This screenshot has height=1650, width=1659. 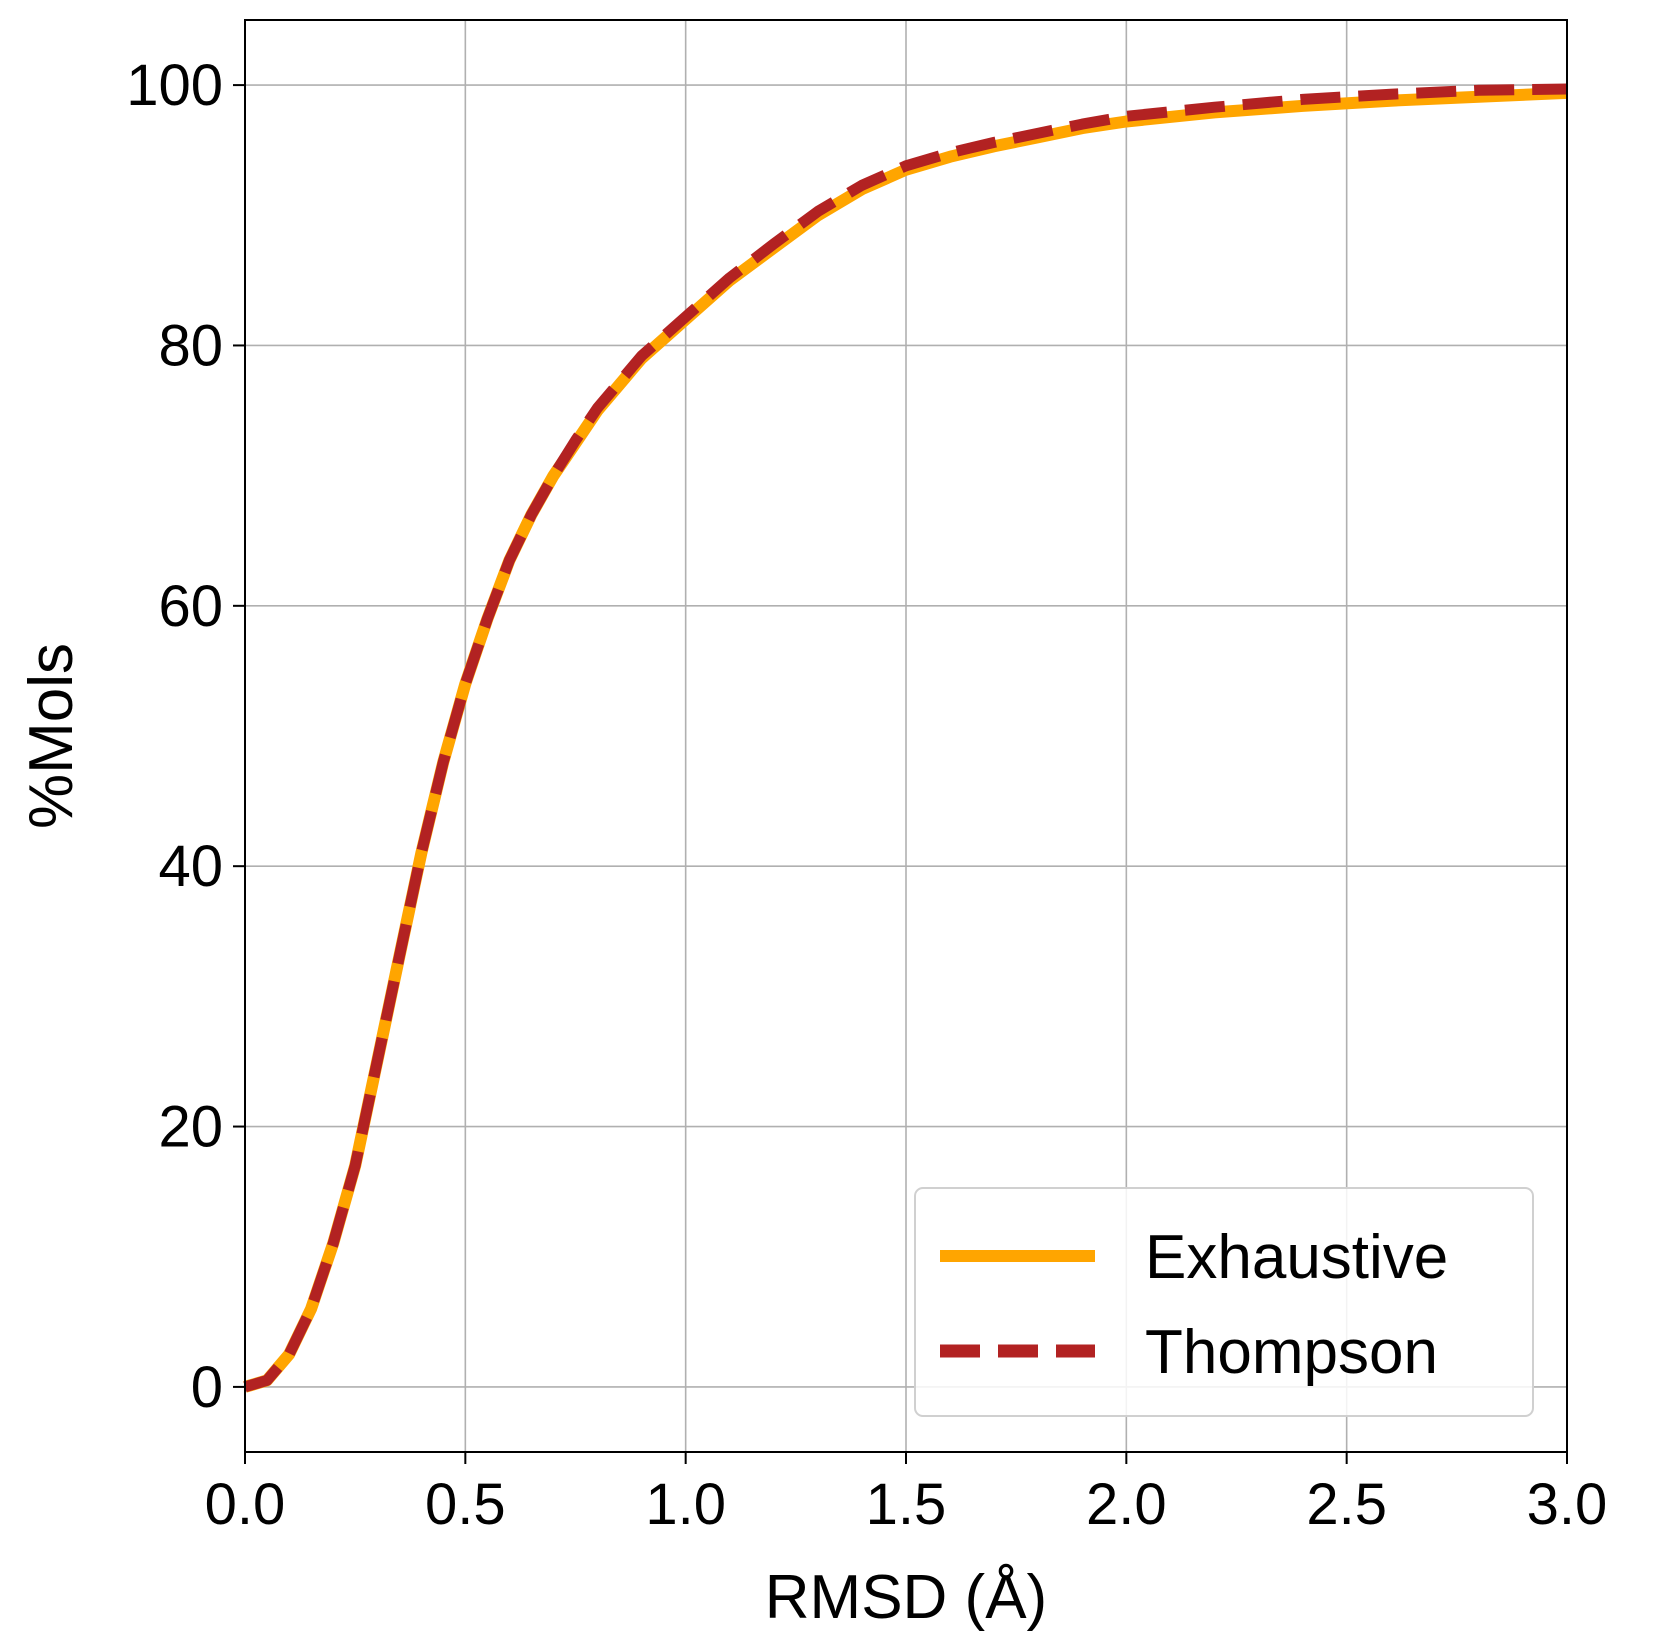 I want to click on legend-label-thompson: Thompson, so click(x=1291, y=1352).